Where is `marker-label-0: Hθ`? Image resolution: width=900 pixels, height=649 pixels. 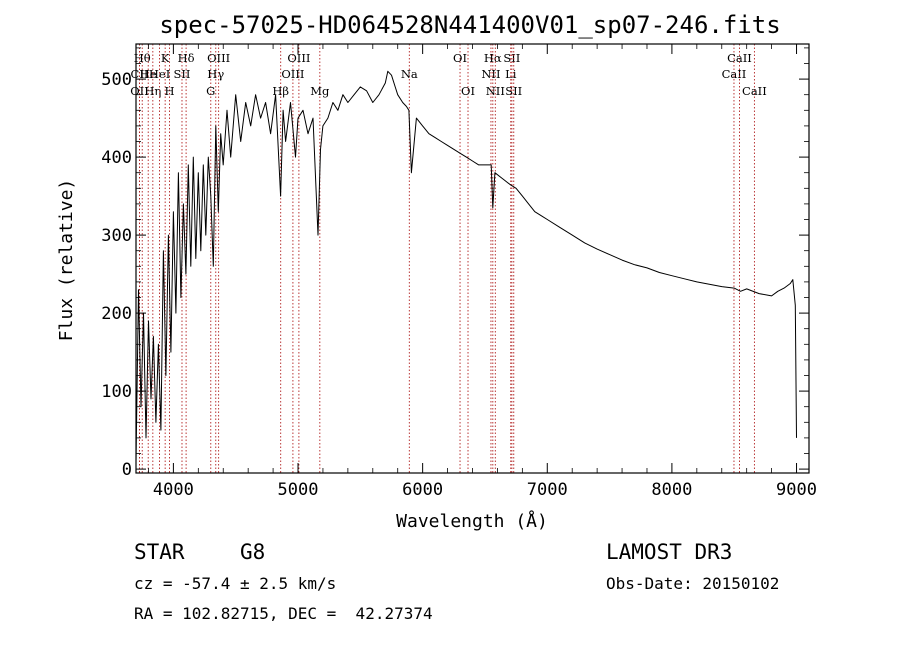 marker-label-0: Hθ is located at coordinates (142, 58).